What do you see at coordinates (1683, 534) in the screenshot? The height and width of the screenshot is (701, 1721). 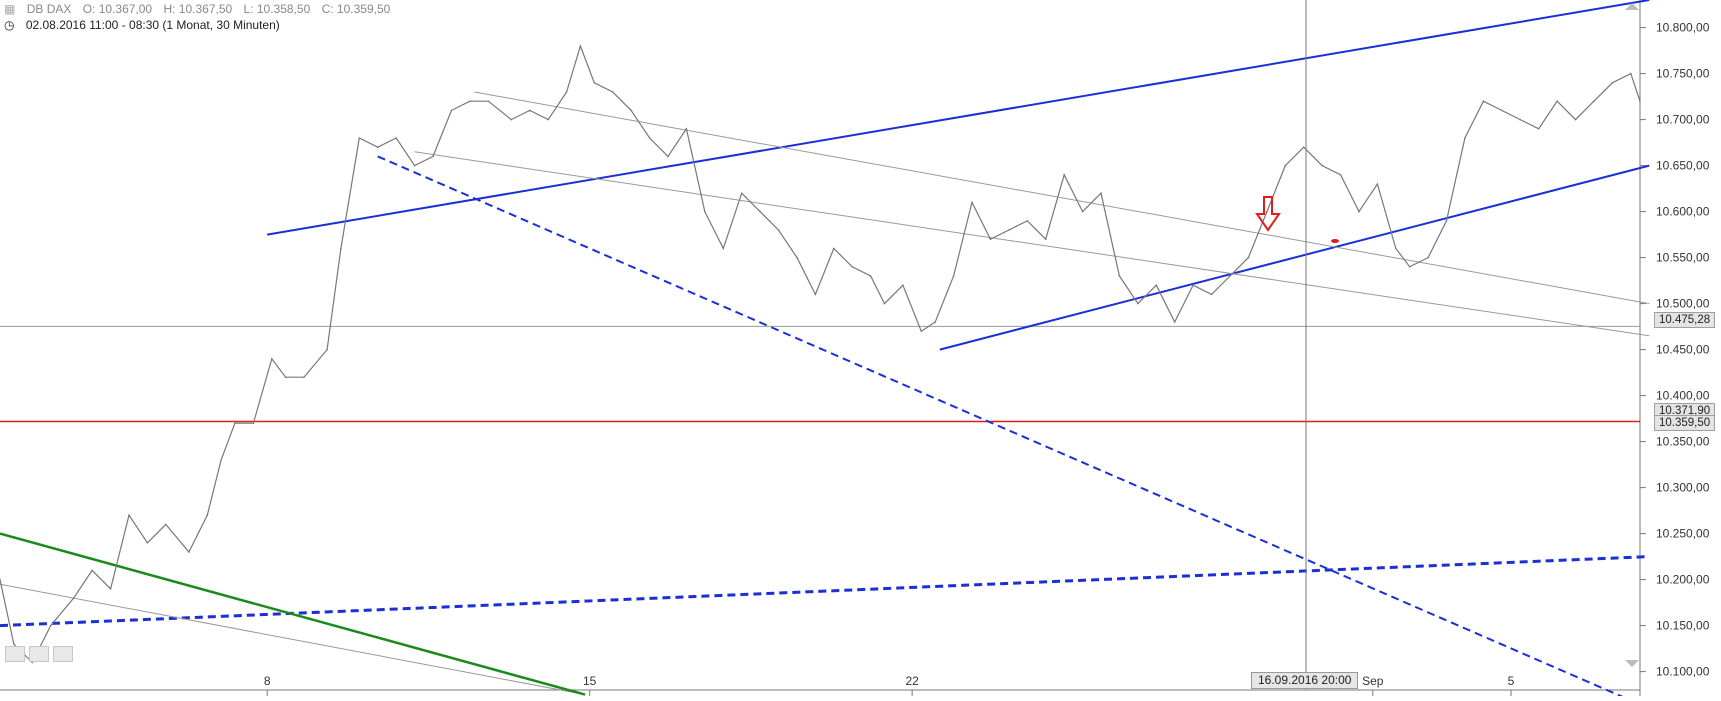 I see `y-tick-label: 10.250,00` at bounding box center [1683, 534].